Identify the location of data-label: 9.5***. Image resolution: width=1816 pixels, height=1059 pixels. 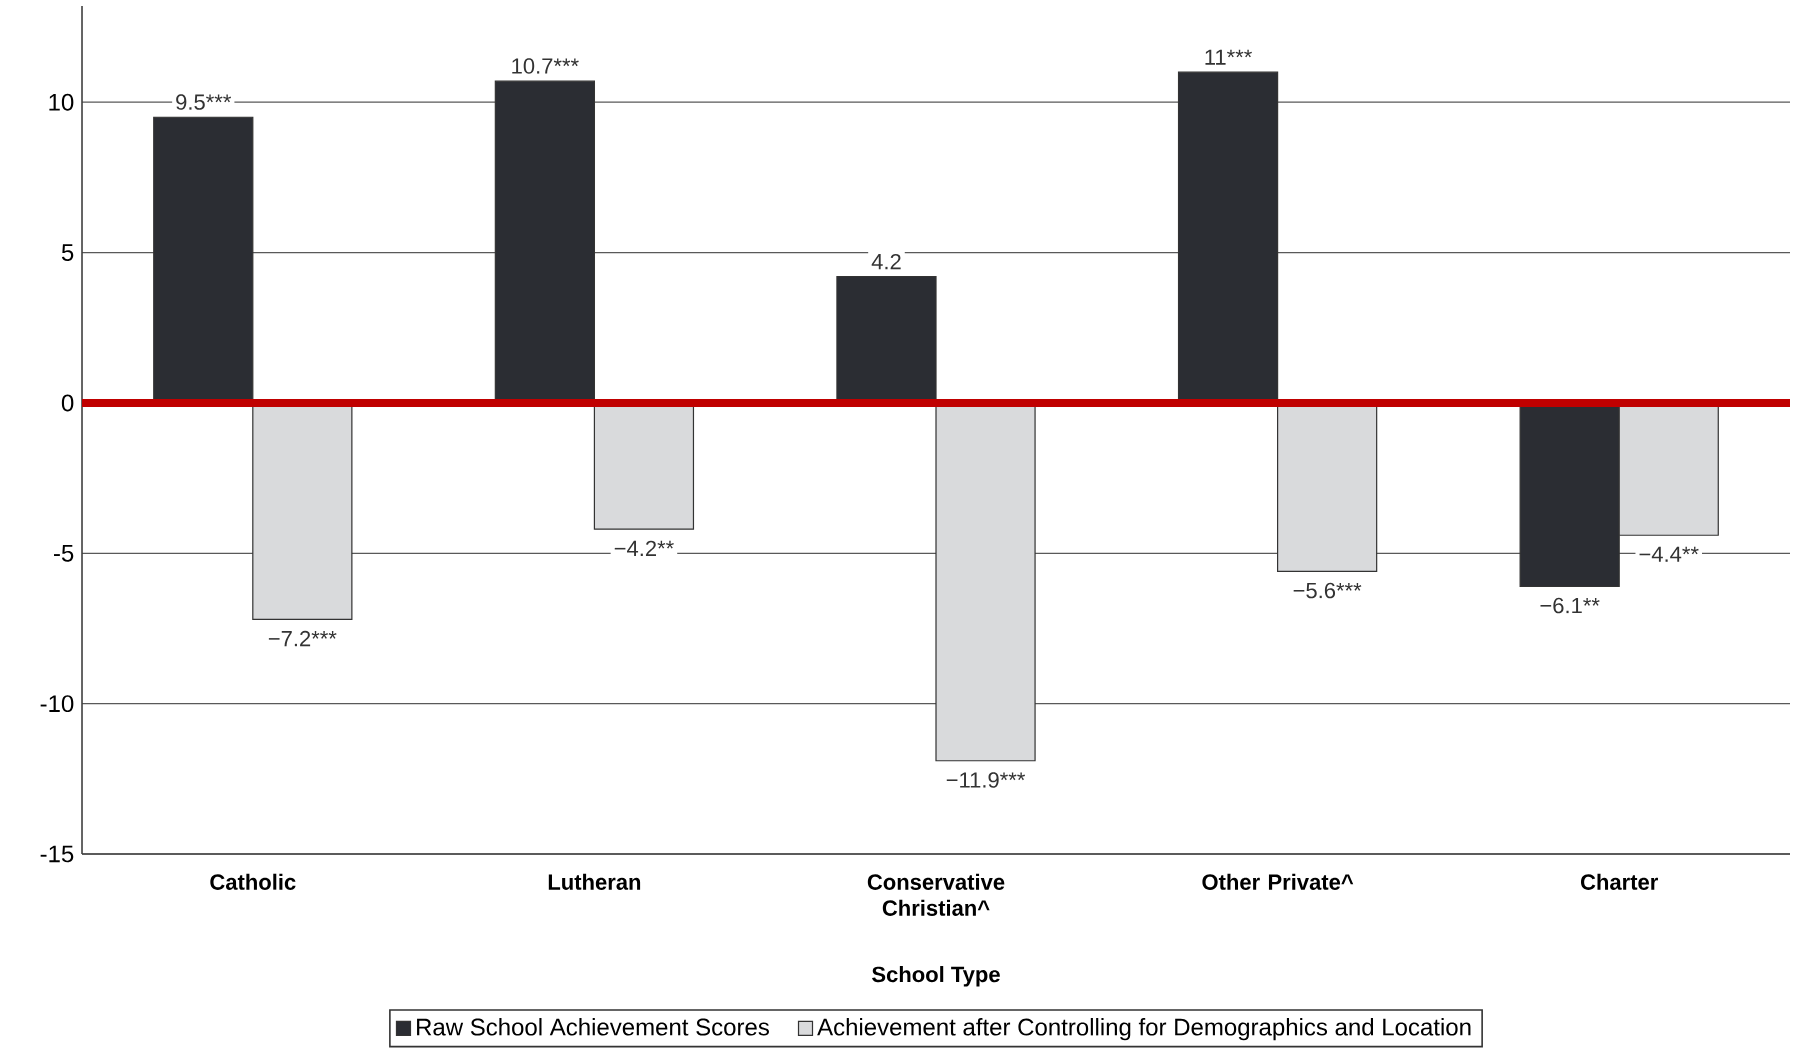
(204, 102).